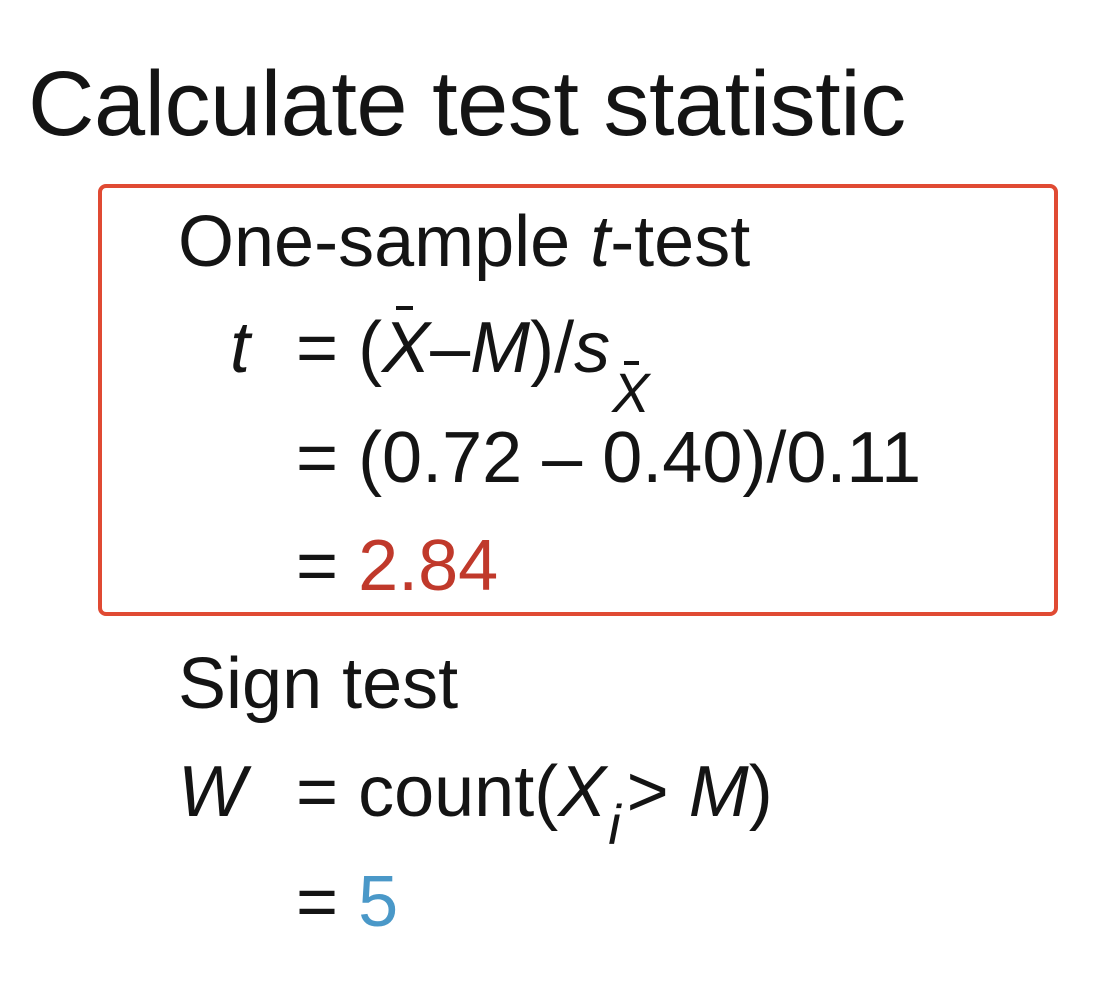 Image resolution: width=1116 pixels, height=982 pixels. I want to click on open-paren: (, so click(370, 348).